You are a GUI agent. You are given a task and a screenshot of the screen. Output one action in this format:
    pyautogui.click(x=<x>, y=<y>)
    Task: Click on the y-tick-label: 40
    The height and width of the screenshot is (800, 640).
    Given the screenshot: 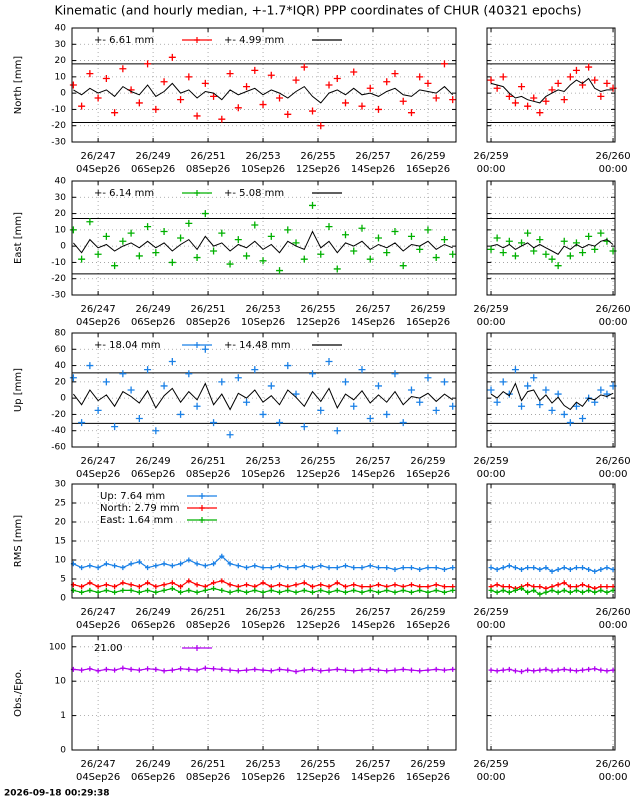 What is the action you would take?
    pyautogui.click(x=61, y=29)
    